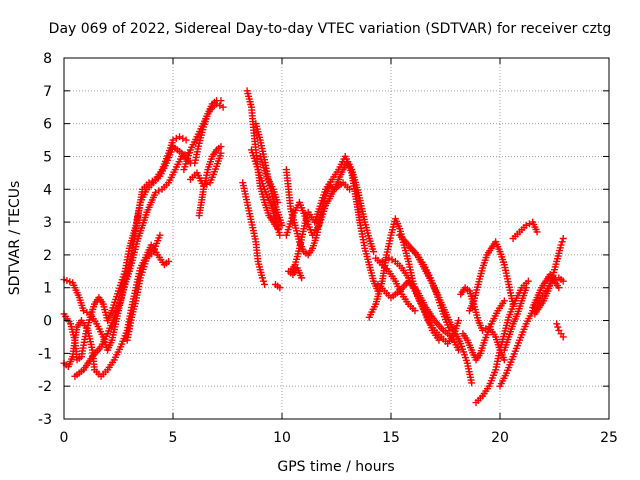 The height and width of the screenshot is (480, 640). I want to click on y-tick-label: 8, so click(47, 59).